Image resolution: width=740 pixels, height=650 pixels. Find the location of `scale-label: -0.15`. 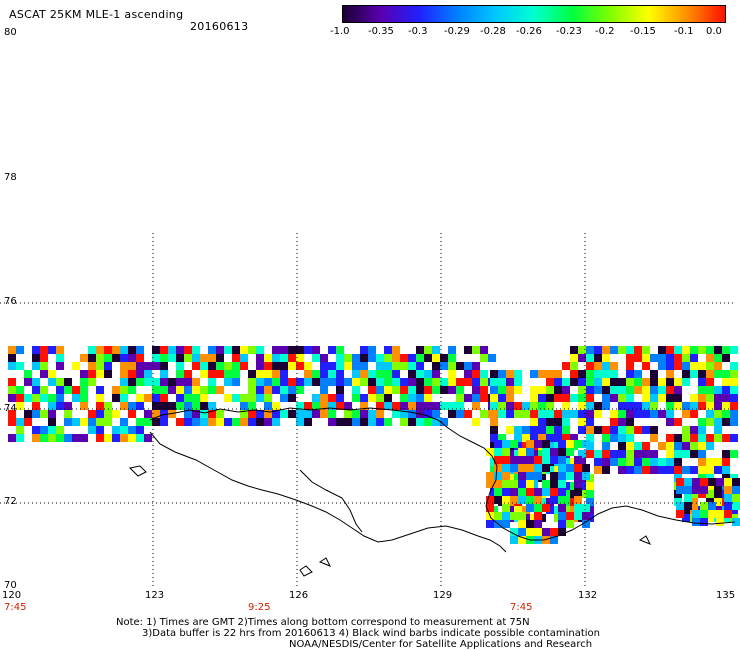

scale-label: -0.15 is located at coordinates (643, 31).